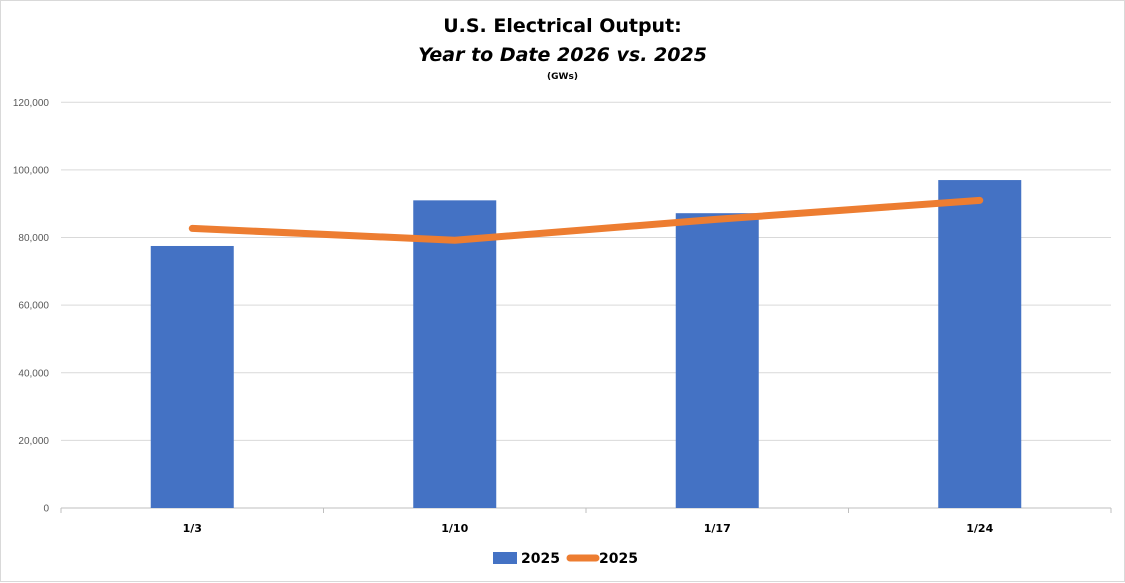 Image resolution: width=1125 pixels, height=583 pixels. Describe the element at coordinates (618, 559) in the screenshot. I see `legend-label-line: 2025` at that location.